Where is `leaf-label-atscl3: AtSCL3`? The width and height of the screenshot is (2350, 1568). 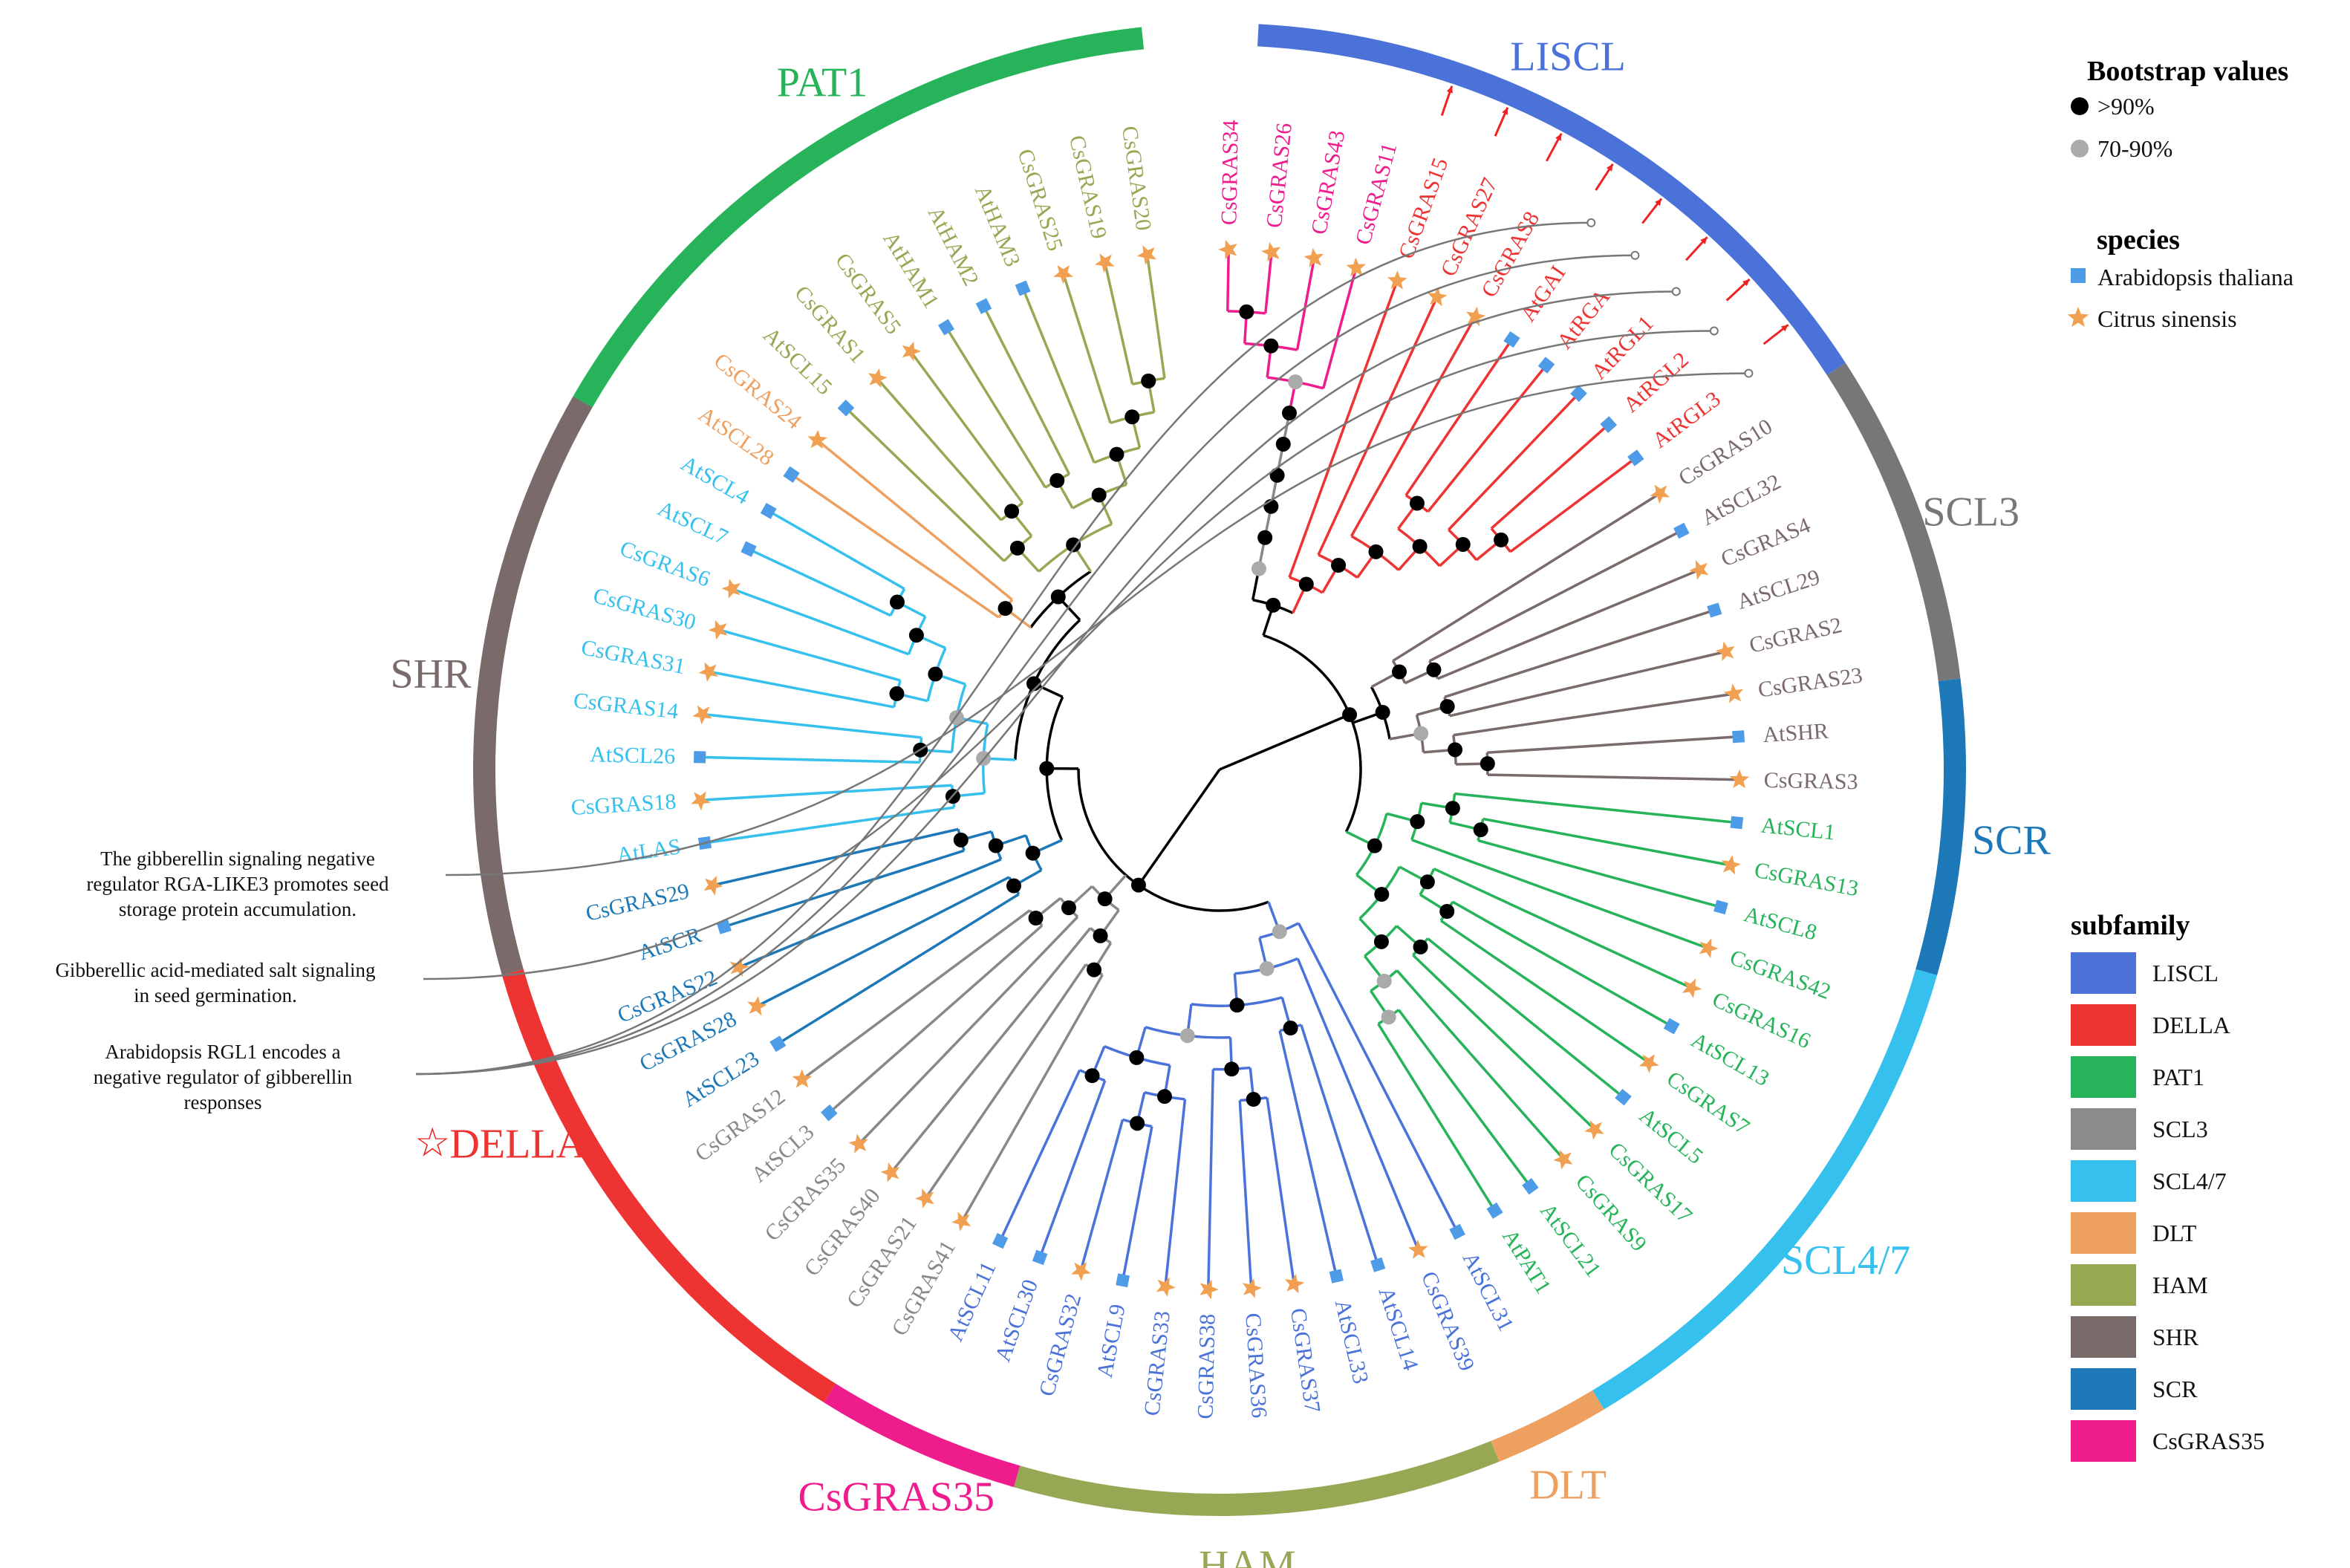
leaf-label-atscl3: AtSCL3 is located at coordinates (783, 1154).